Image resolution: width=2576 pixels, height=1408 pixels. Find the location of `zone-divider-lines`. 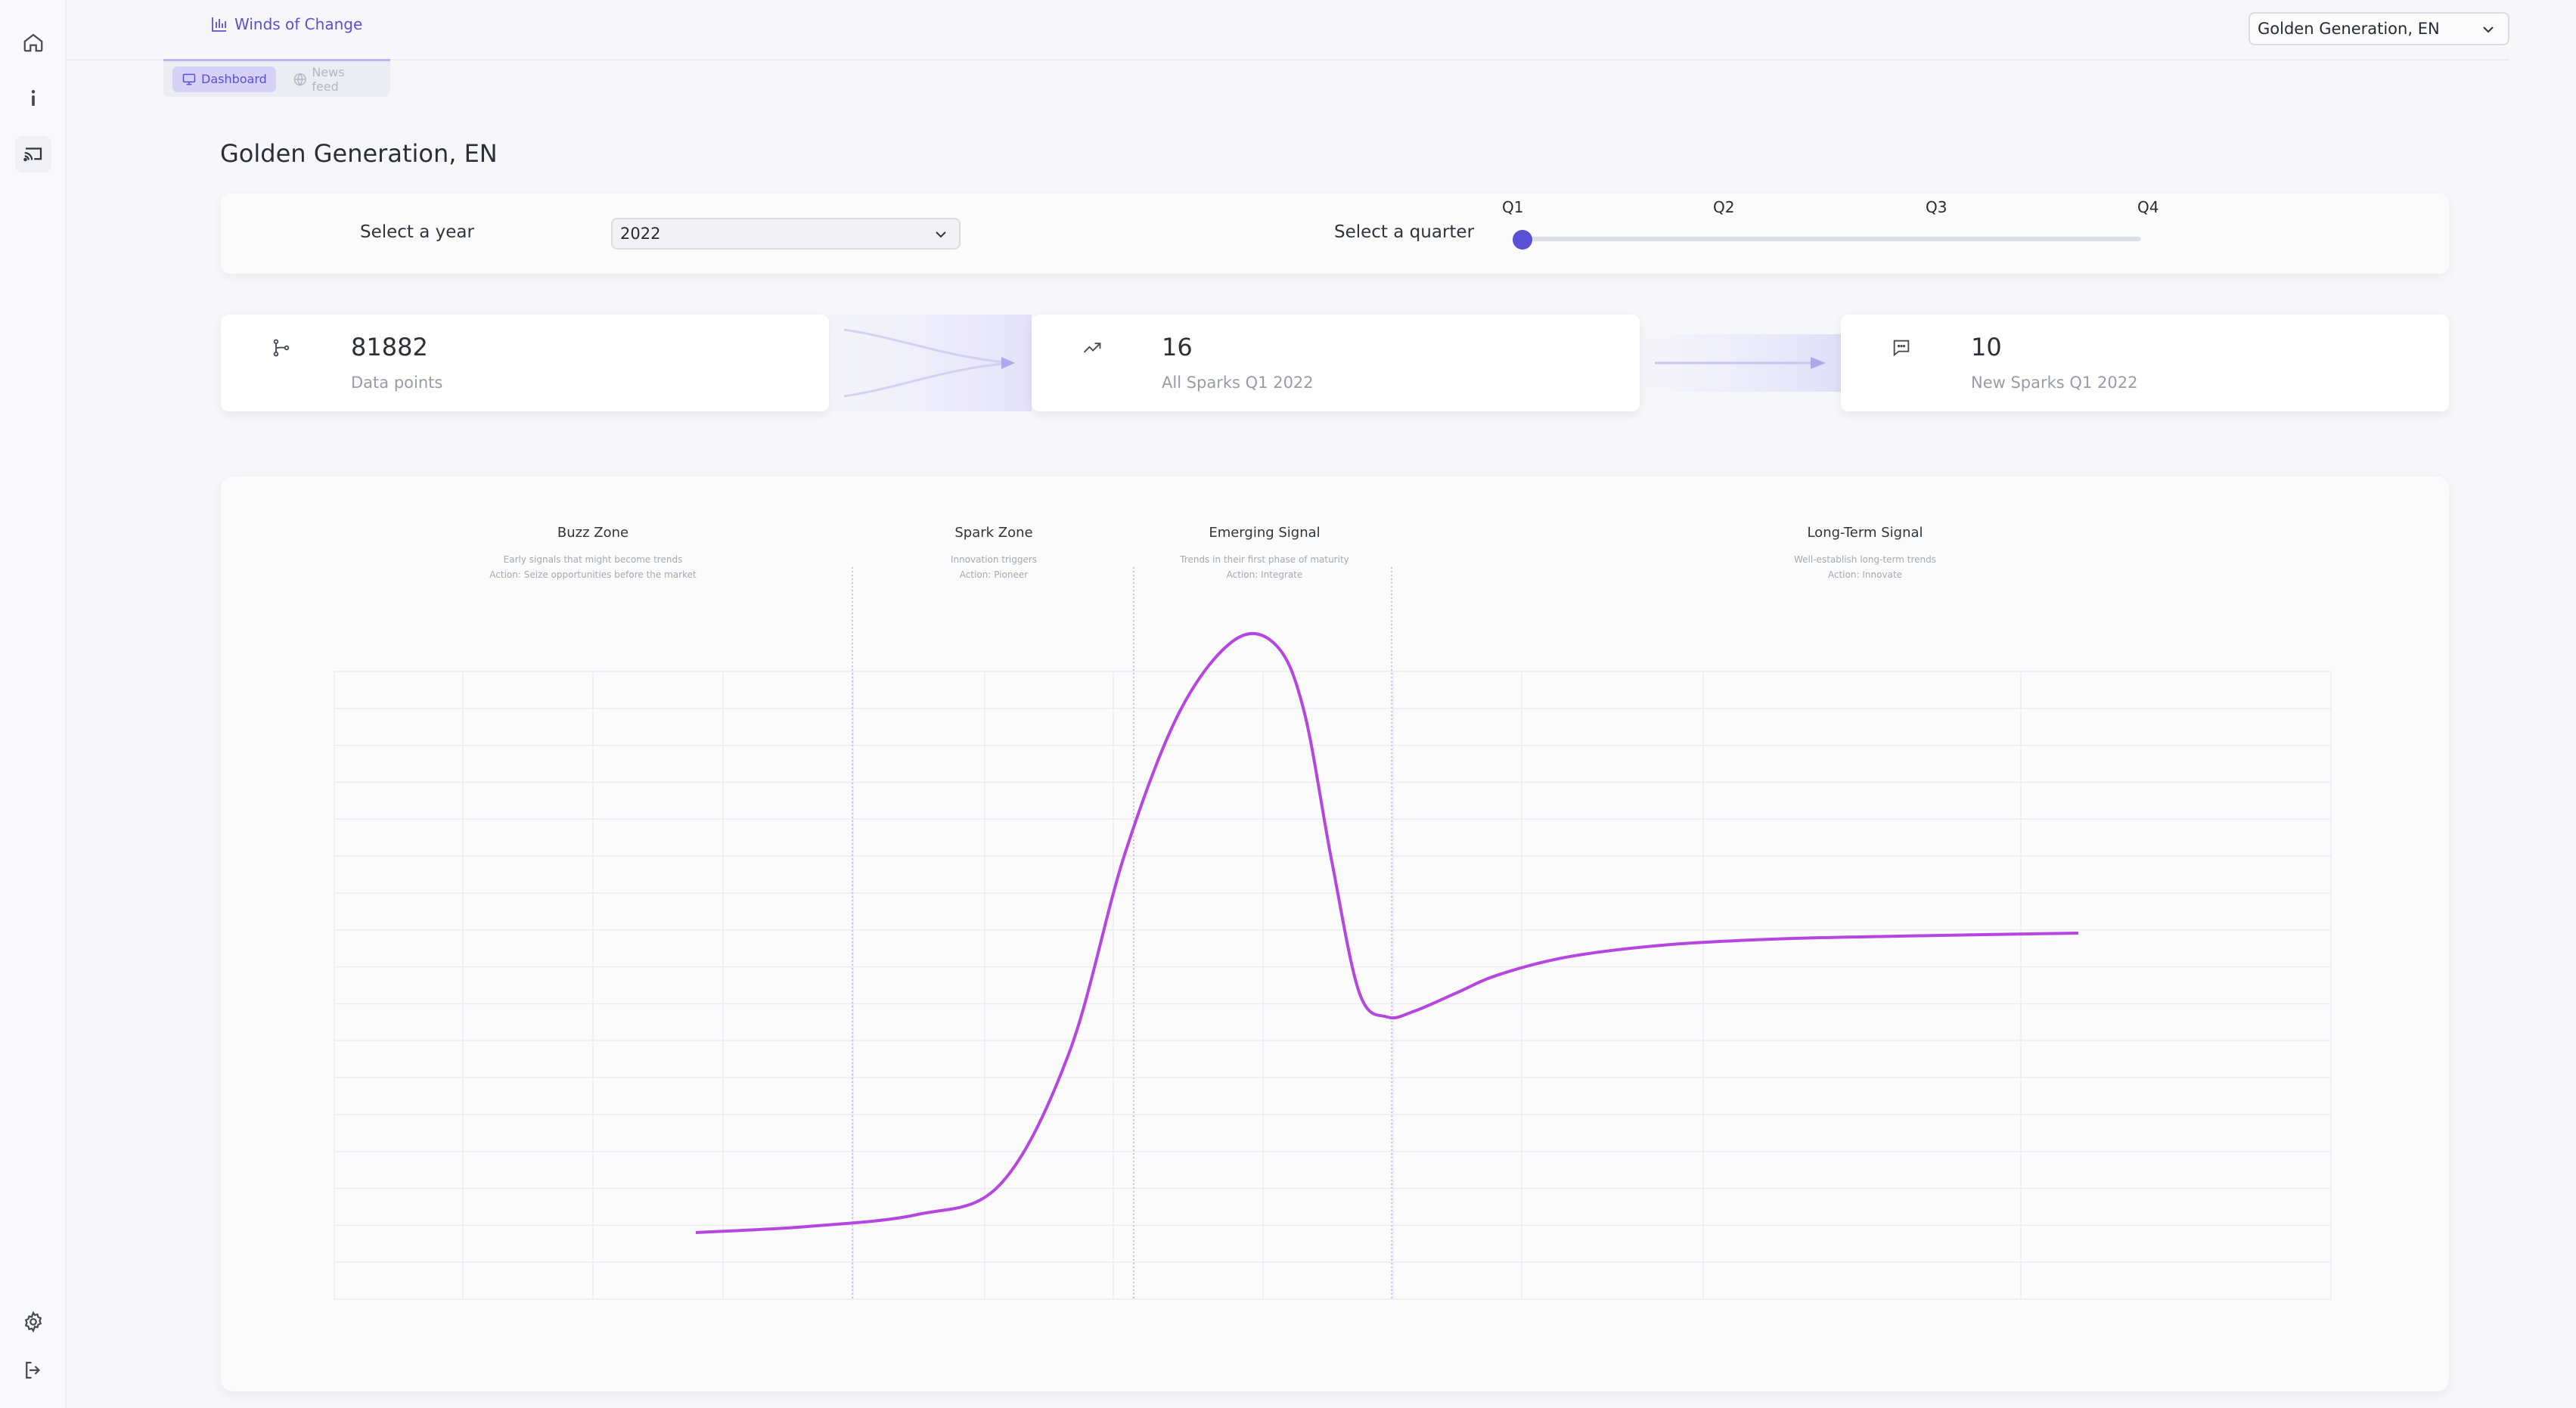

zone-divider-lines is located at coordinates (1122, 933).